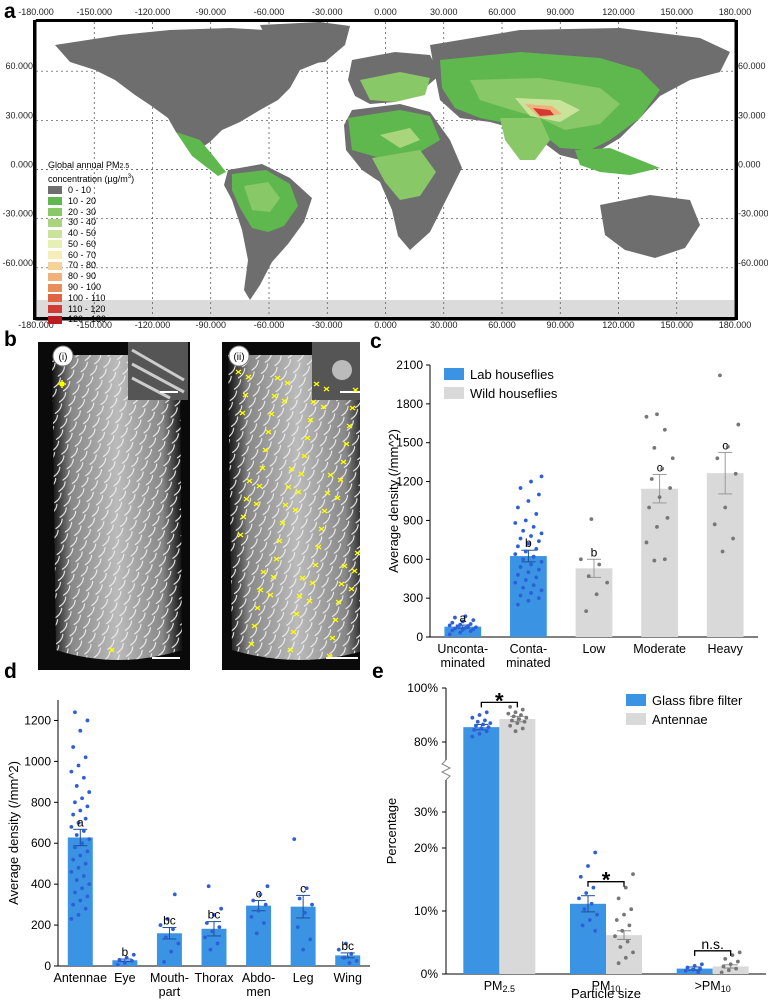 This screenshot has height=1000, width=768. I want to click on map-lat-tick-right: -30.000, so click(753, 214).